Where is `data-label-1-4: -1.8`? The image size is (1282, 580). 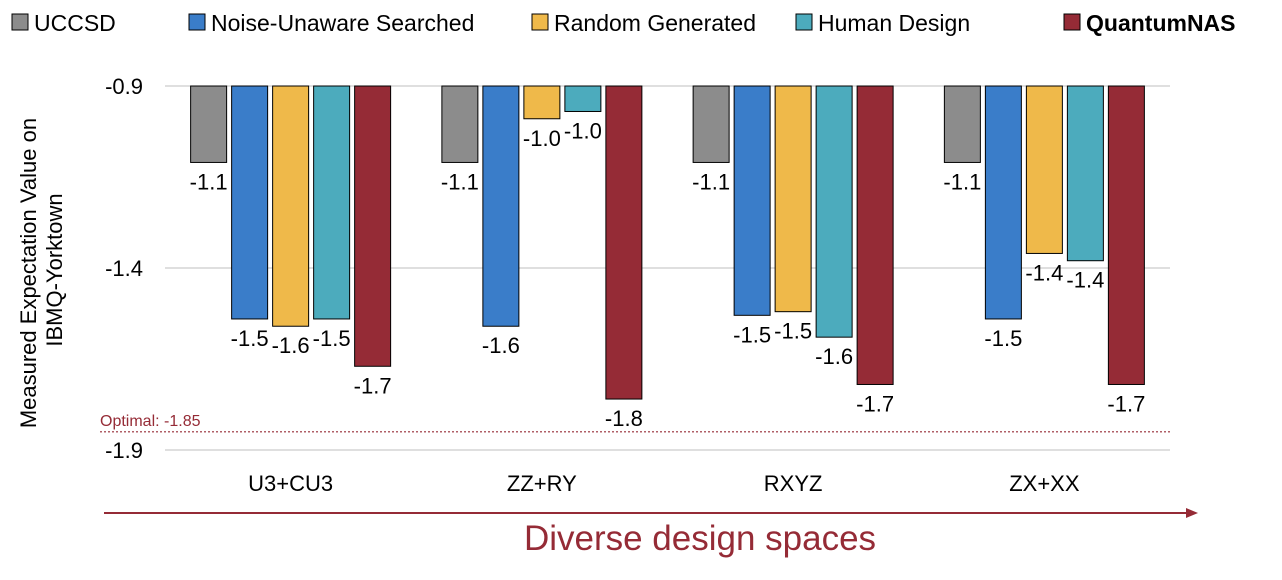
data-label-1-4: -1.8 is located at coordinates (624, 418).